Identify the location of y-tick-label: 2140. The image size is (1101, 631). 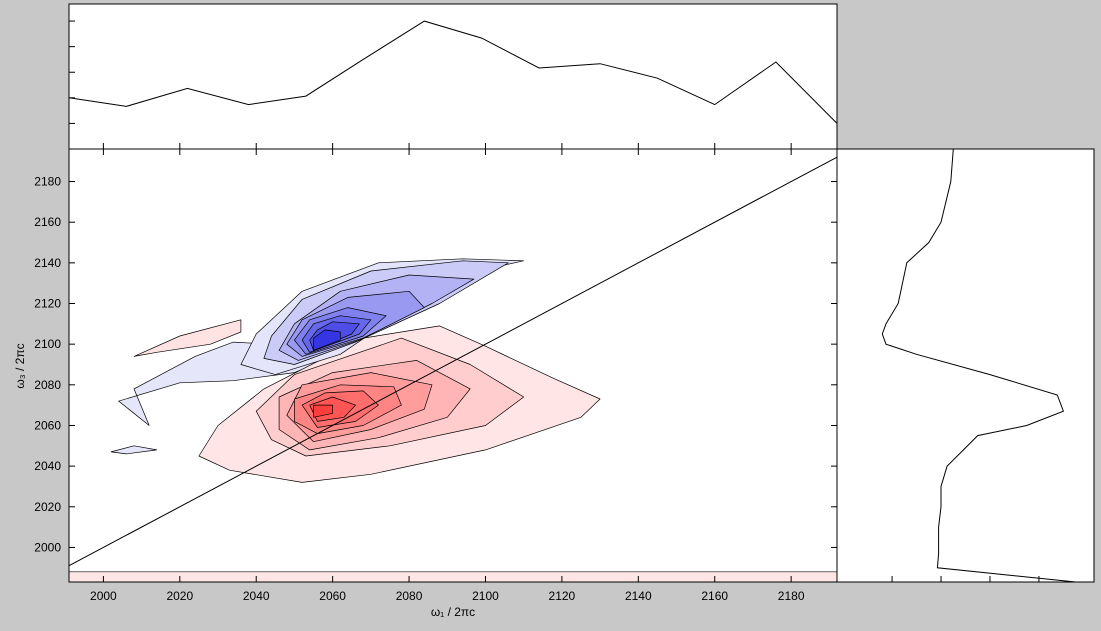
(47, 263).